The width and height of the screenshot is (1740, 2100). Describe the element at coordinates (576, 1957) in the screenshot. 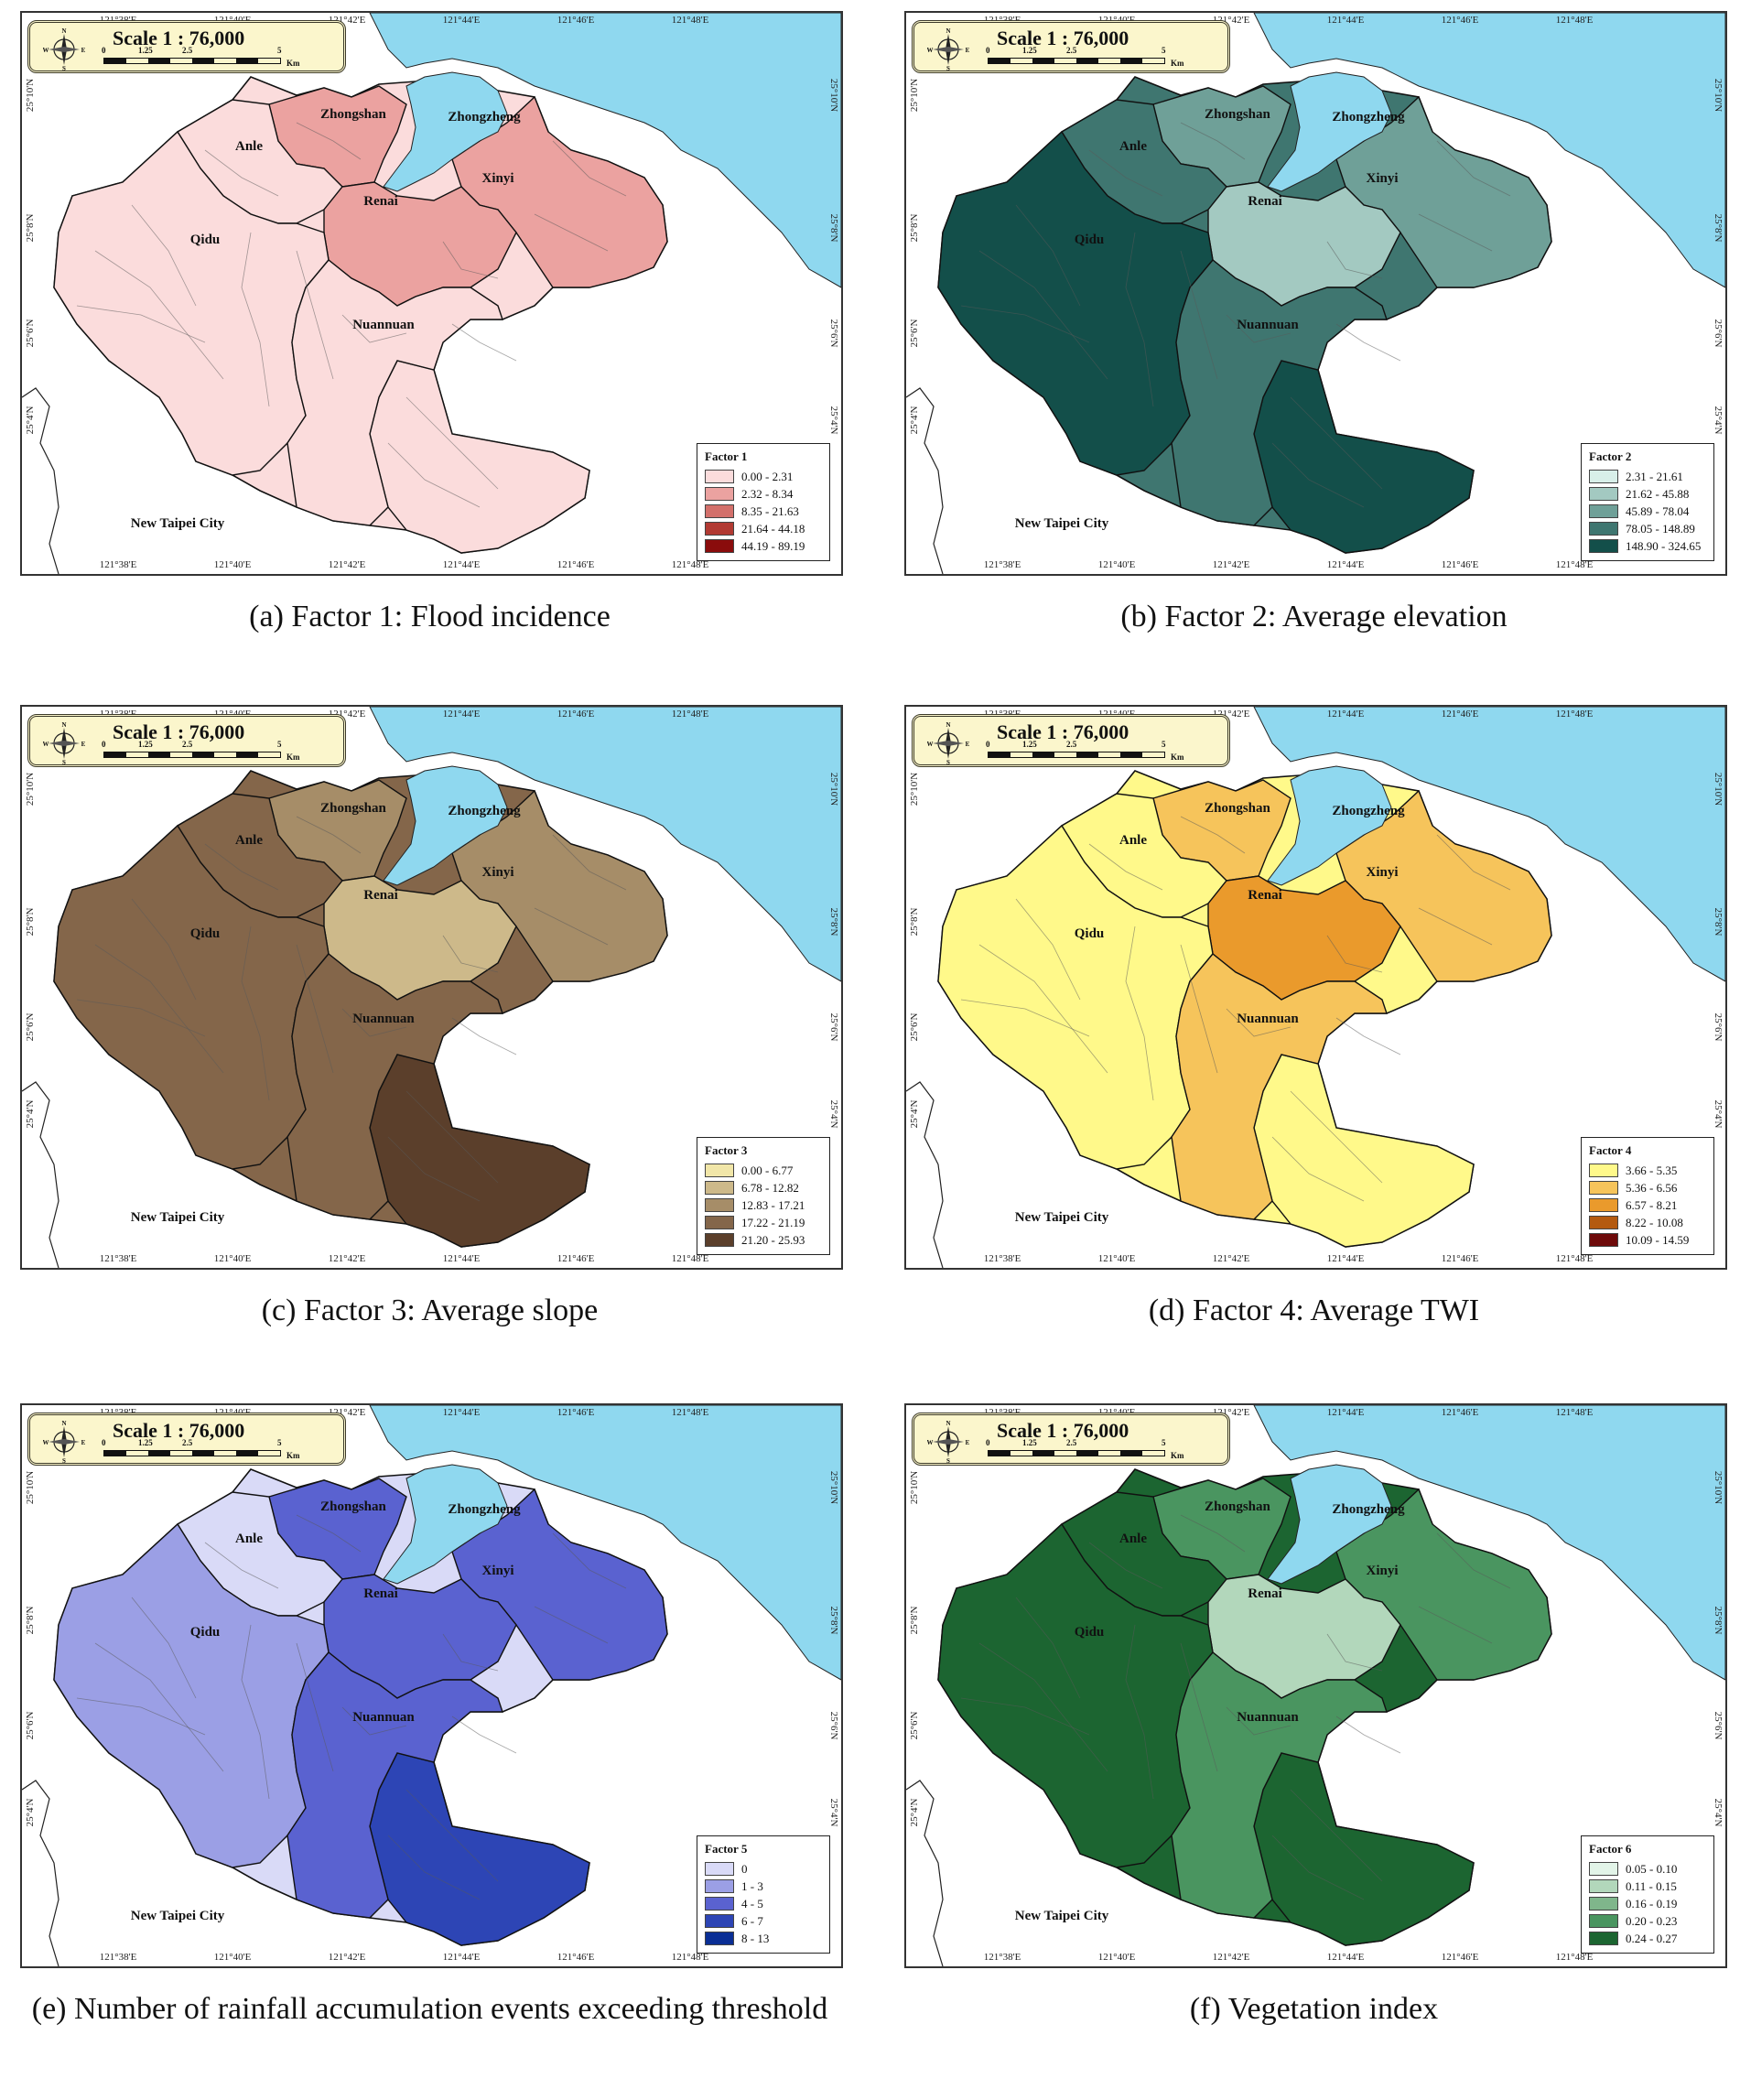

I see `lon-label-bottom: 121°46'E` at that location.